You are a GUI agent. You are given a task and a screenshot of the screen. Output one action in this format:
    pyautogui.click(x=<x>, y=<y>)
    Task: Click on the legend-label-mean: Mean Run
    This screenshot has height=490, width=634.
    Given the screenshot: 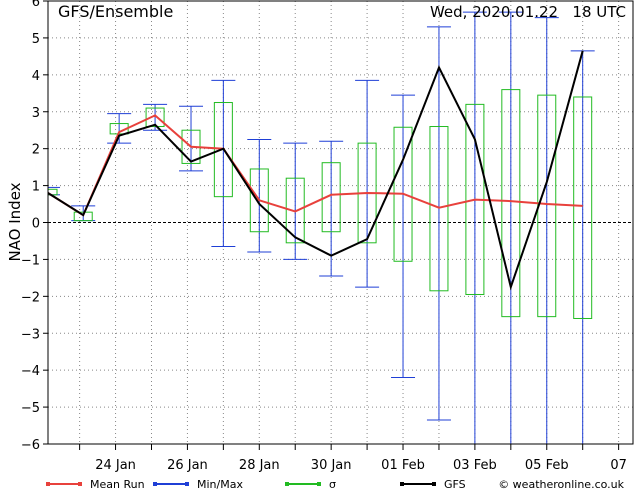 What is the action you would take?
    pyautogui.click(x=117, y=484)
    